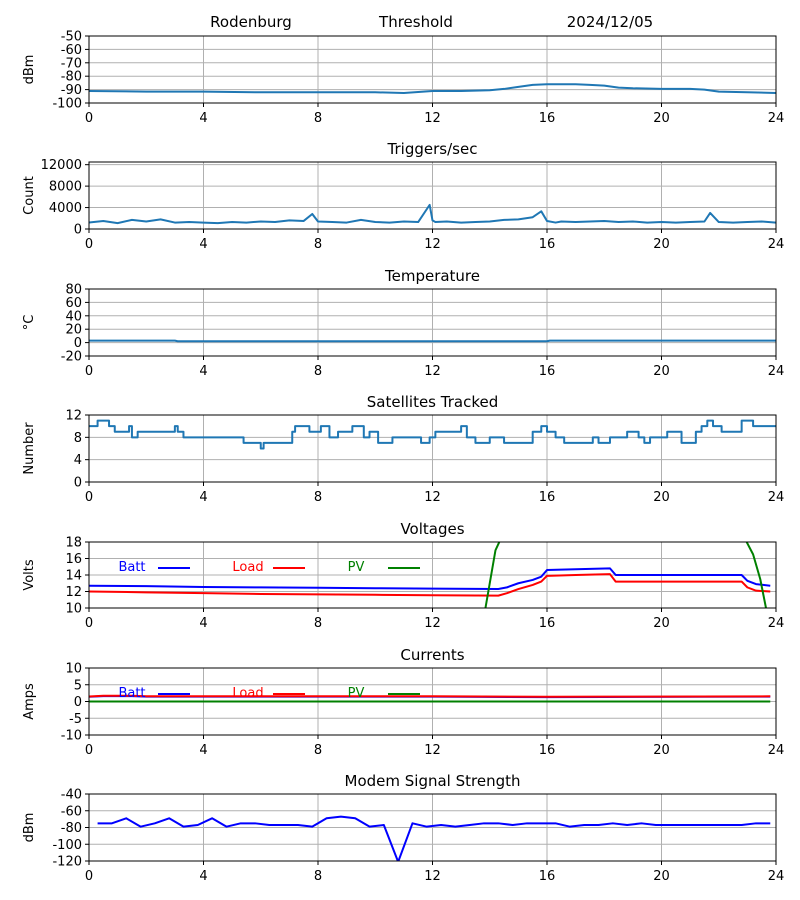  What do you see at coordinates (73, 330) in the screenshot?
I see `y-tick-label: 20` at bounding box center [73, 330].